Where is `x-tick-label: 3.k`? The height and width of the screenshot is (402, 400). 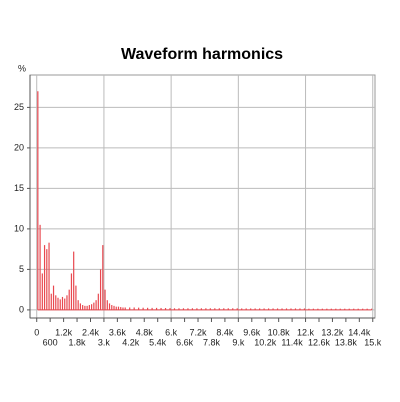 x-tick-label: 3.k is located at coordinates (104, 342).